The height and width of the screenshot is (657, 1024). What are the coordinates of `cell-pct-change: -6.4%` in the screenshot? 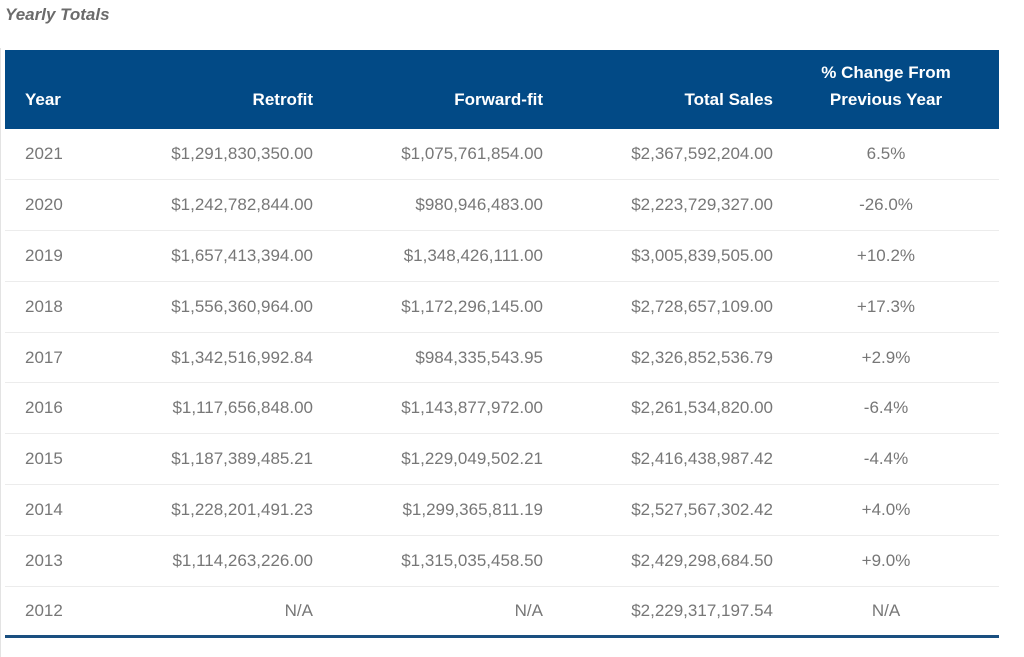 It's located at (886, 408).